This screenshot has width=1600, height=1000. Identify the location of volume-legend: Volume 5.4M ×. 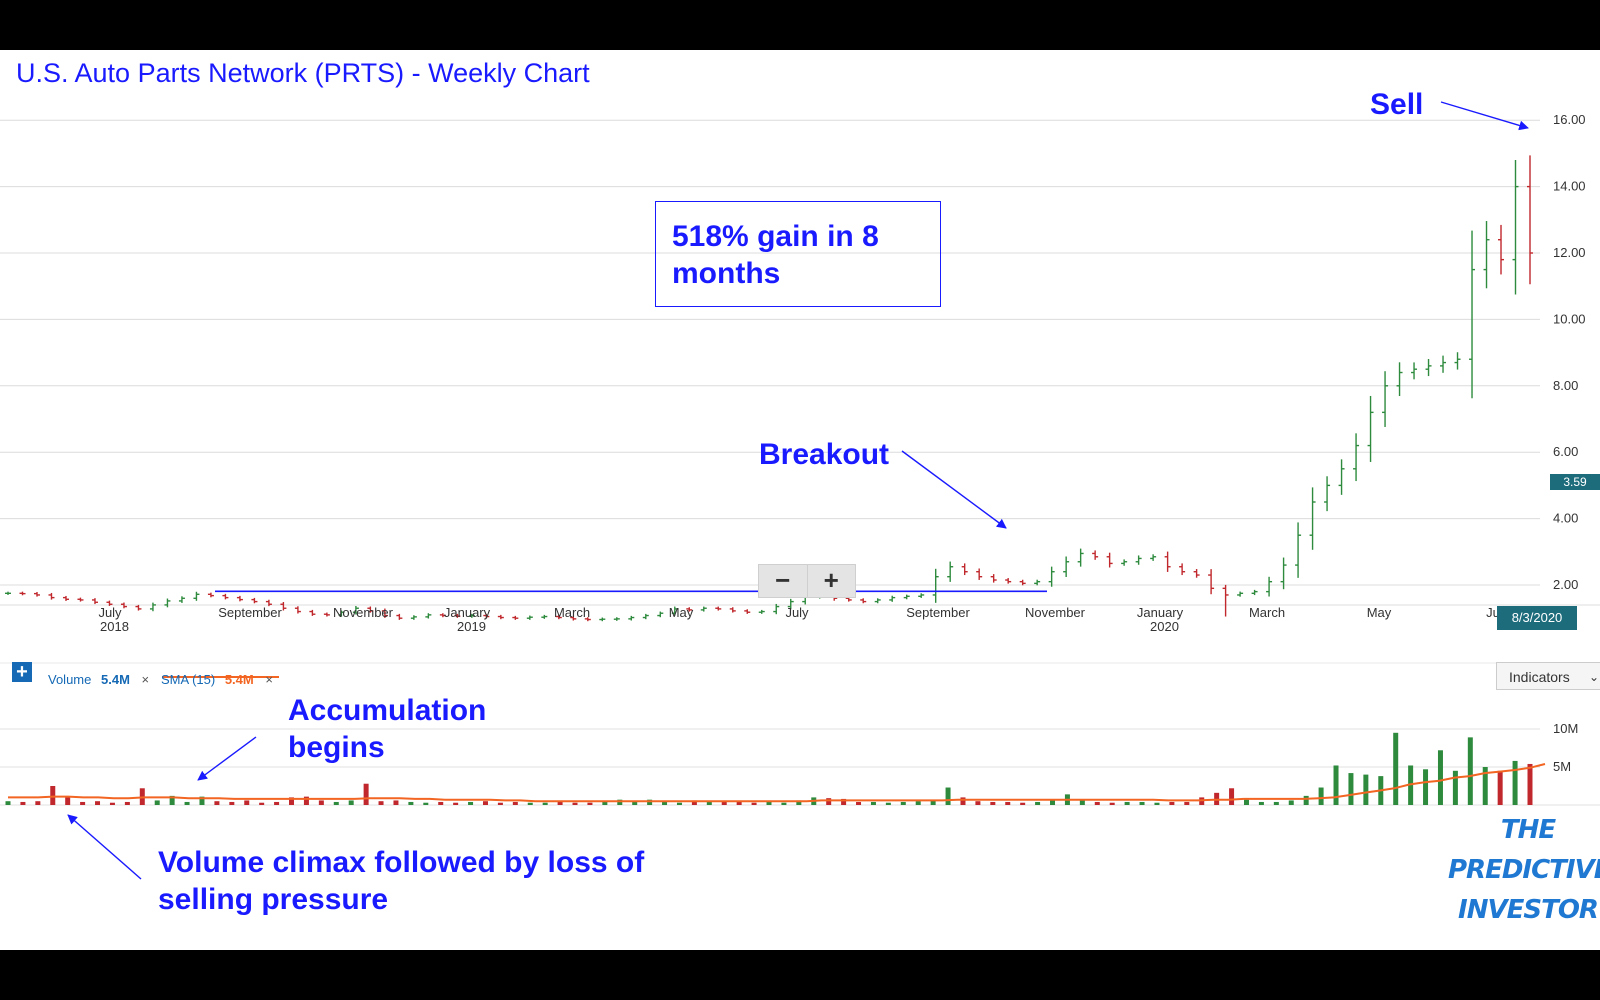
(98, 679).